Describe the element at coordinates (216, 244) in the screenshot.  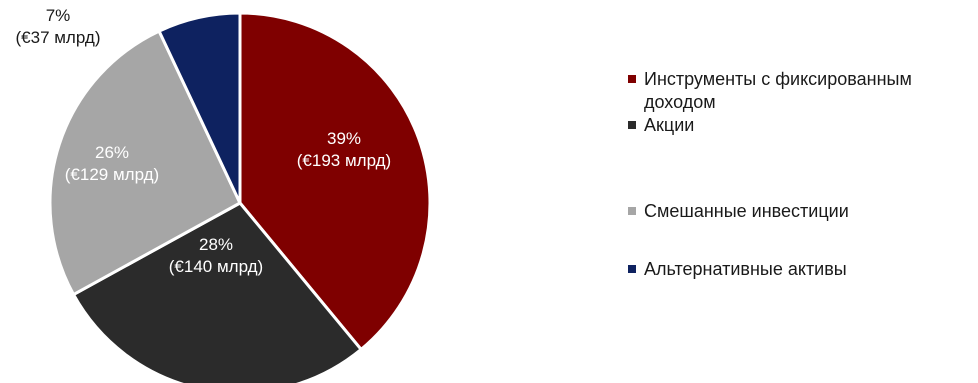
I see `slice-label-pct-equities: 28%` at that location.